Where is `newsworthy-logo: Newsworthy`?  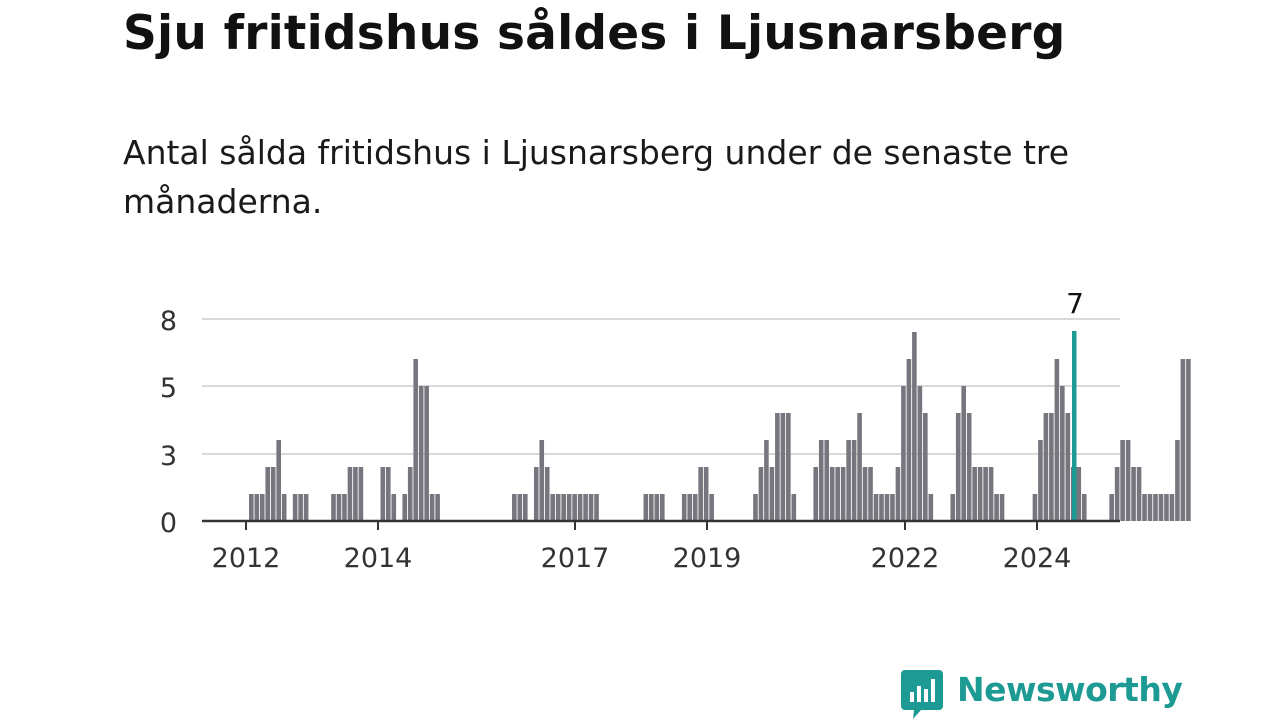 newsworthy-logo: Newsworthy is located at coordinates (1042, 695).